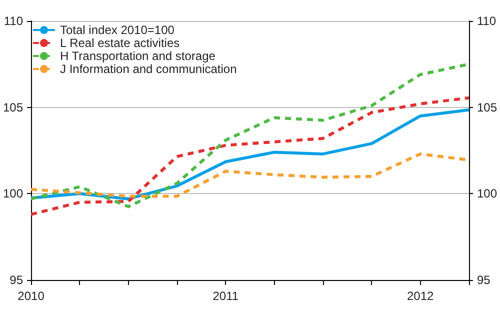  What do you see at coordinates (138, 56) in the screenshot?
I see `legend-label: H Transportation and storage` at bounding box center [138, 56].